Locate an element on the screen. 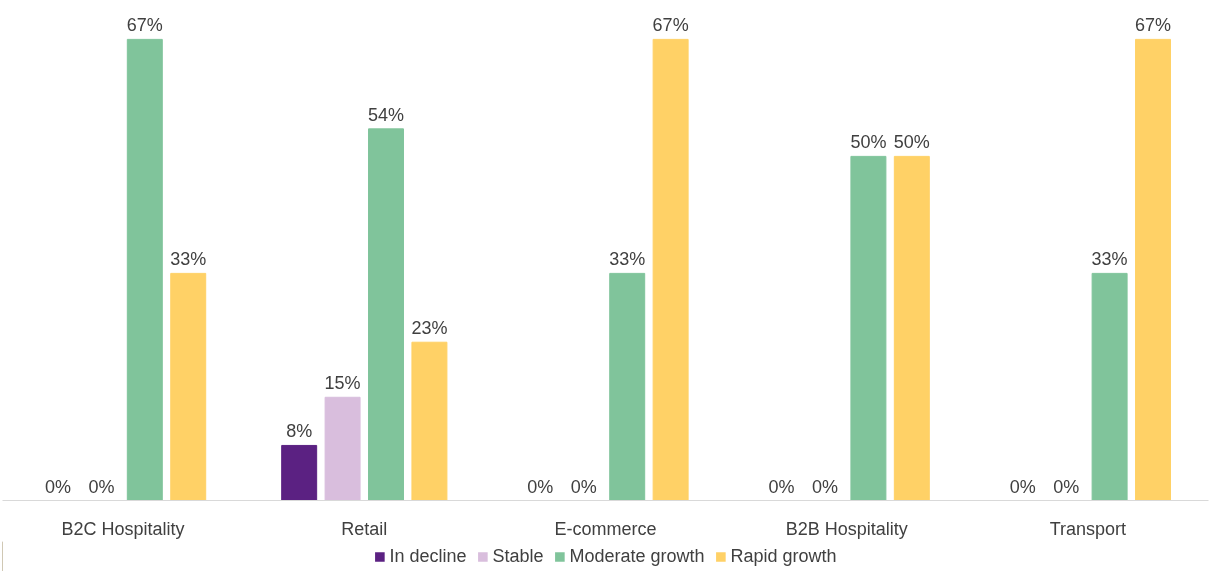 This screenshot has height=577, width=1214. x-tick-label: E-commerce is located at coordinates (605, 528).